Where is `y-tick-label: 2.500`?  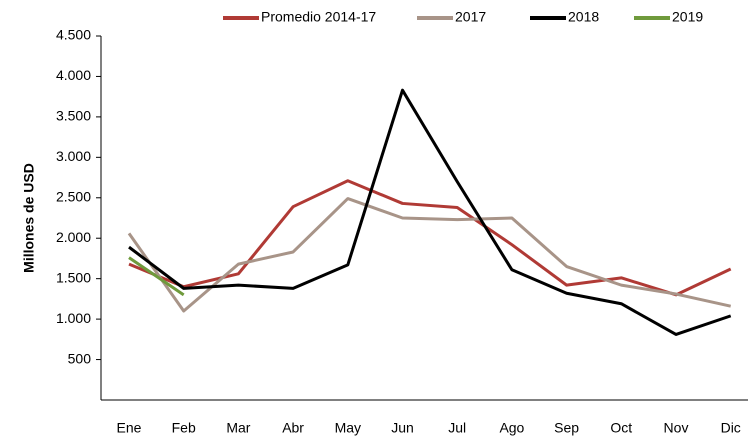
y-tick-label: 2.500 is located at coordinates (73, 196).